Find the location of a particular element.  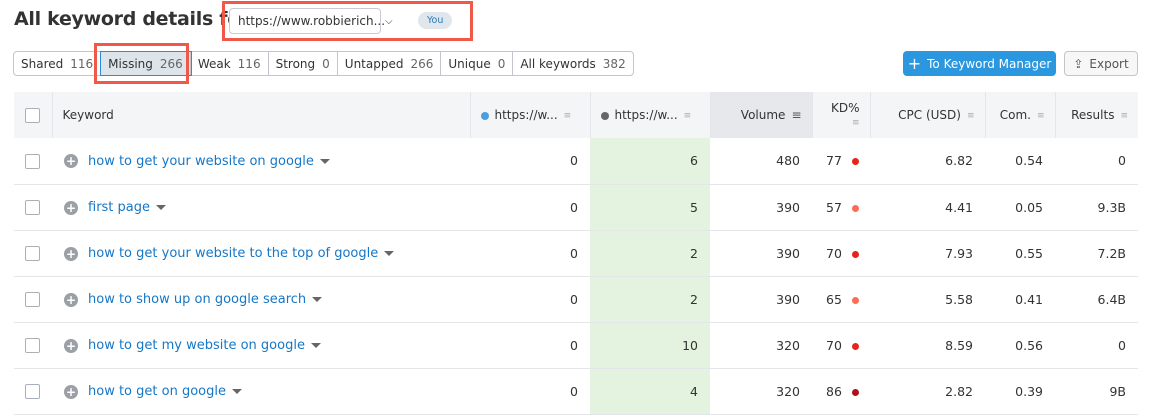

domain2-position: 10 is located at coordinates (650, 345).